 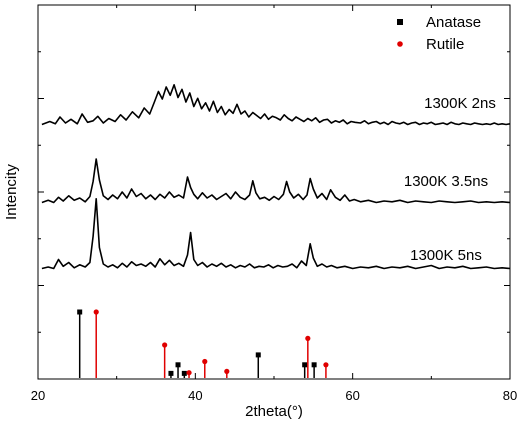 What do you see at coordinates (460, 103) in the screenshot?
I see `series-label: 1300K 2ns` at bounding box center [460, 103].